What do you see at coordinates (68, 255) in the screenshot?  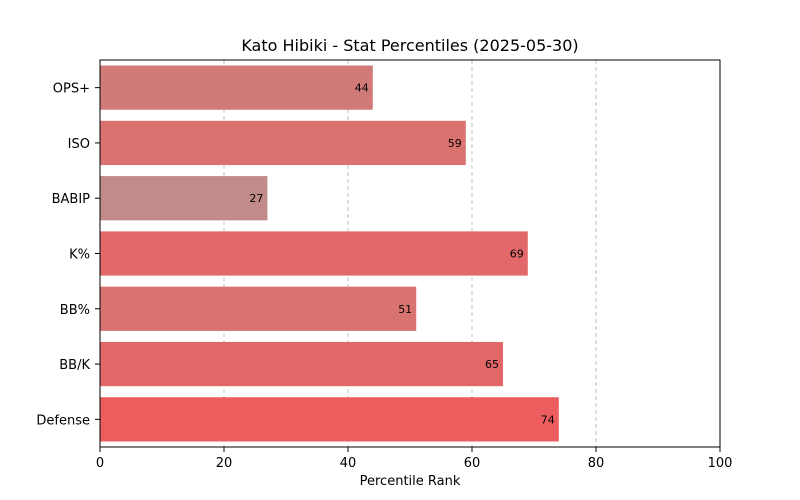 I see `y-axis: OPS+ ISO BABIP K% BB% BB/K Defense` at bounding box center [68, 255].